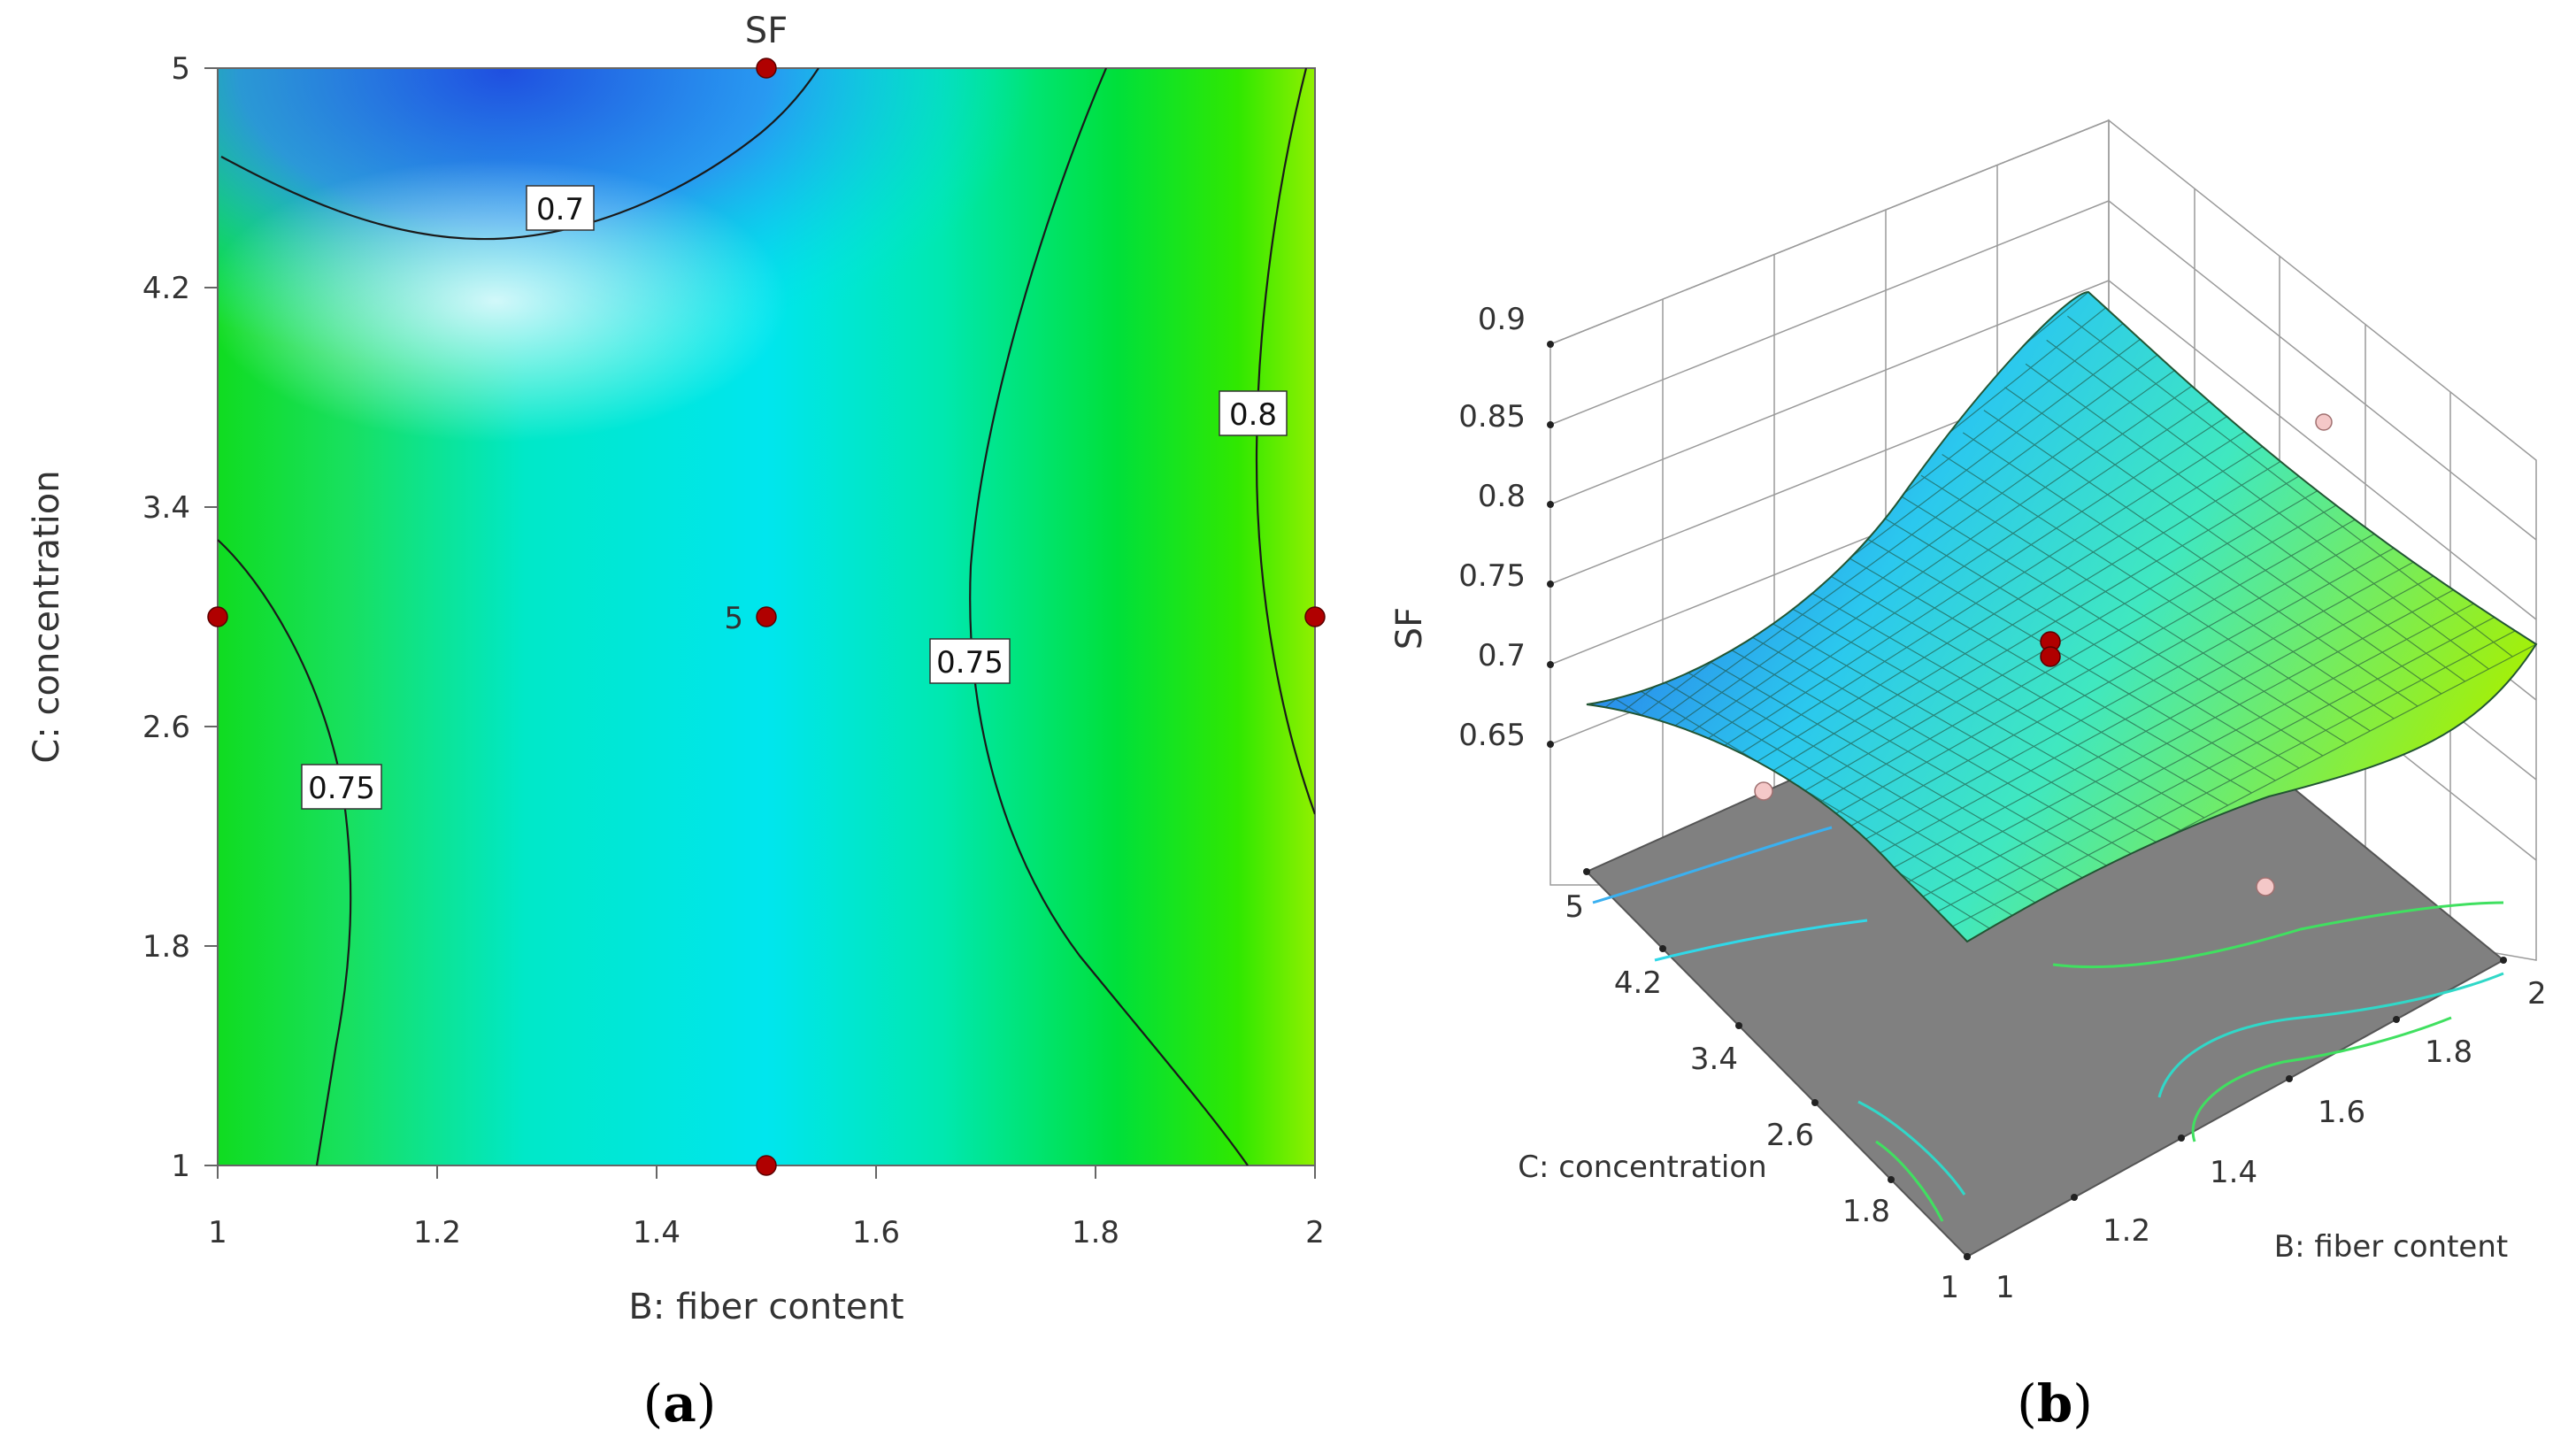 The width and height of the screenshot is (2576, 1446). Describe the element at coordinates (1315, 1232) in the screenshot. I see `x-tick-label: 2` at that location.